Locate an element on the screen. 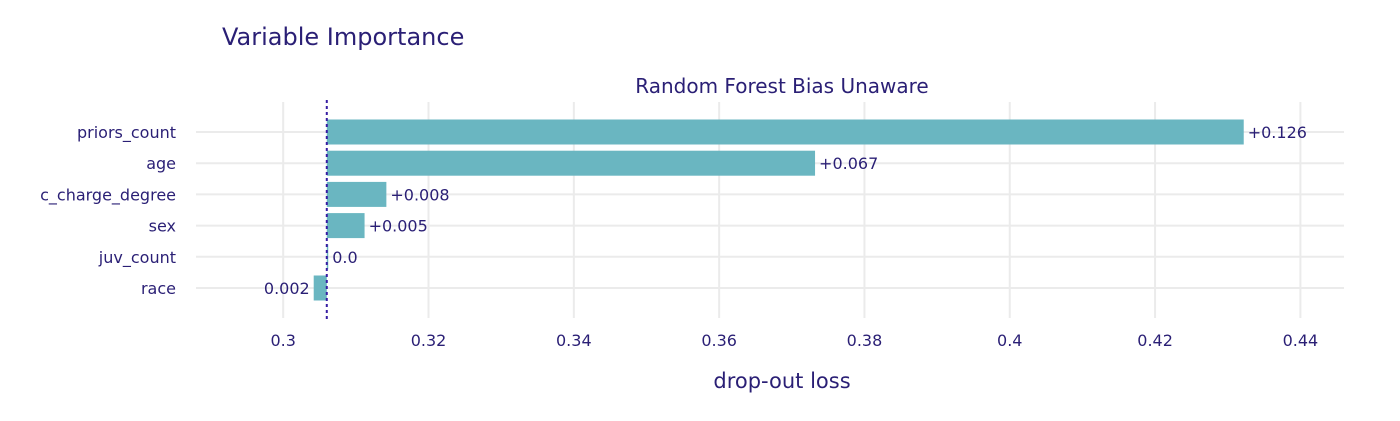  bar-race is located at coordinates (320, 288).